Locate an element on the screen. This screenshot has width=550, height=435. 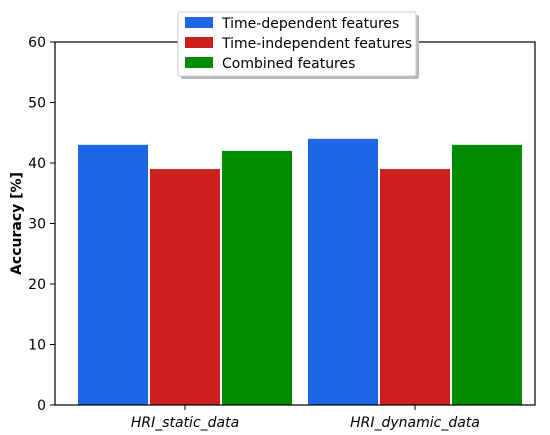
bar-HRI_dynamic_data-time-dependent-features is located at coordinates (343, 272).